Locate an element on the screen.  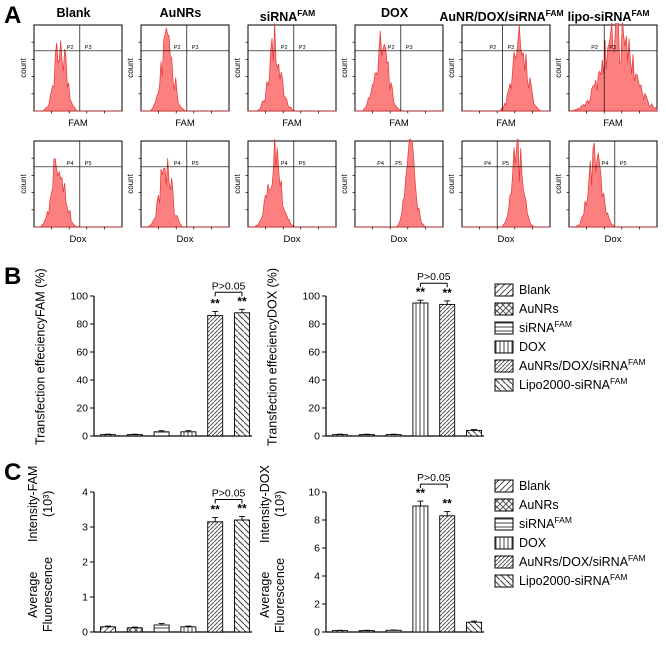
legend-label: AuNRs is located at coordinates (539, 308).